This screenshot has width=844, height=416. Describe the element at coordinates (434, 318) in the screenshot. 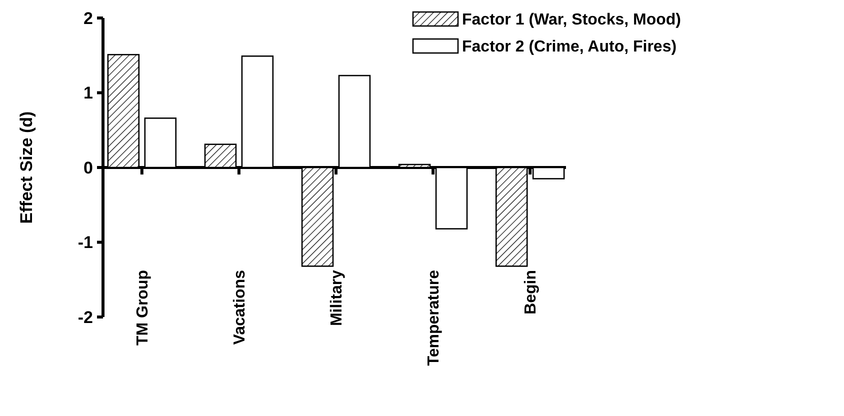

I see `x-tick-label: Temperature` at that location.